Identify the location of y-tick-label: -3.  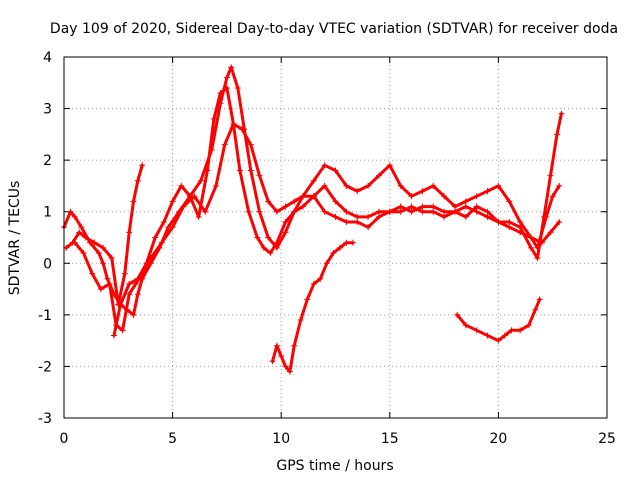
(45, 419).